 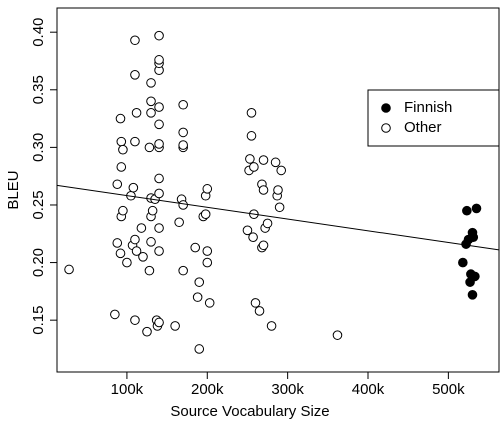 What do you see at coordinates (38, 147) in the screenshot?
I see `y-tick-label: 0.30` at bounding box center [38, 147].